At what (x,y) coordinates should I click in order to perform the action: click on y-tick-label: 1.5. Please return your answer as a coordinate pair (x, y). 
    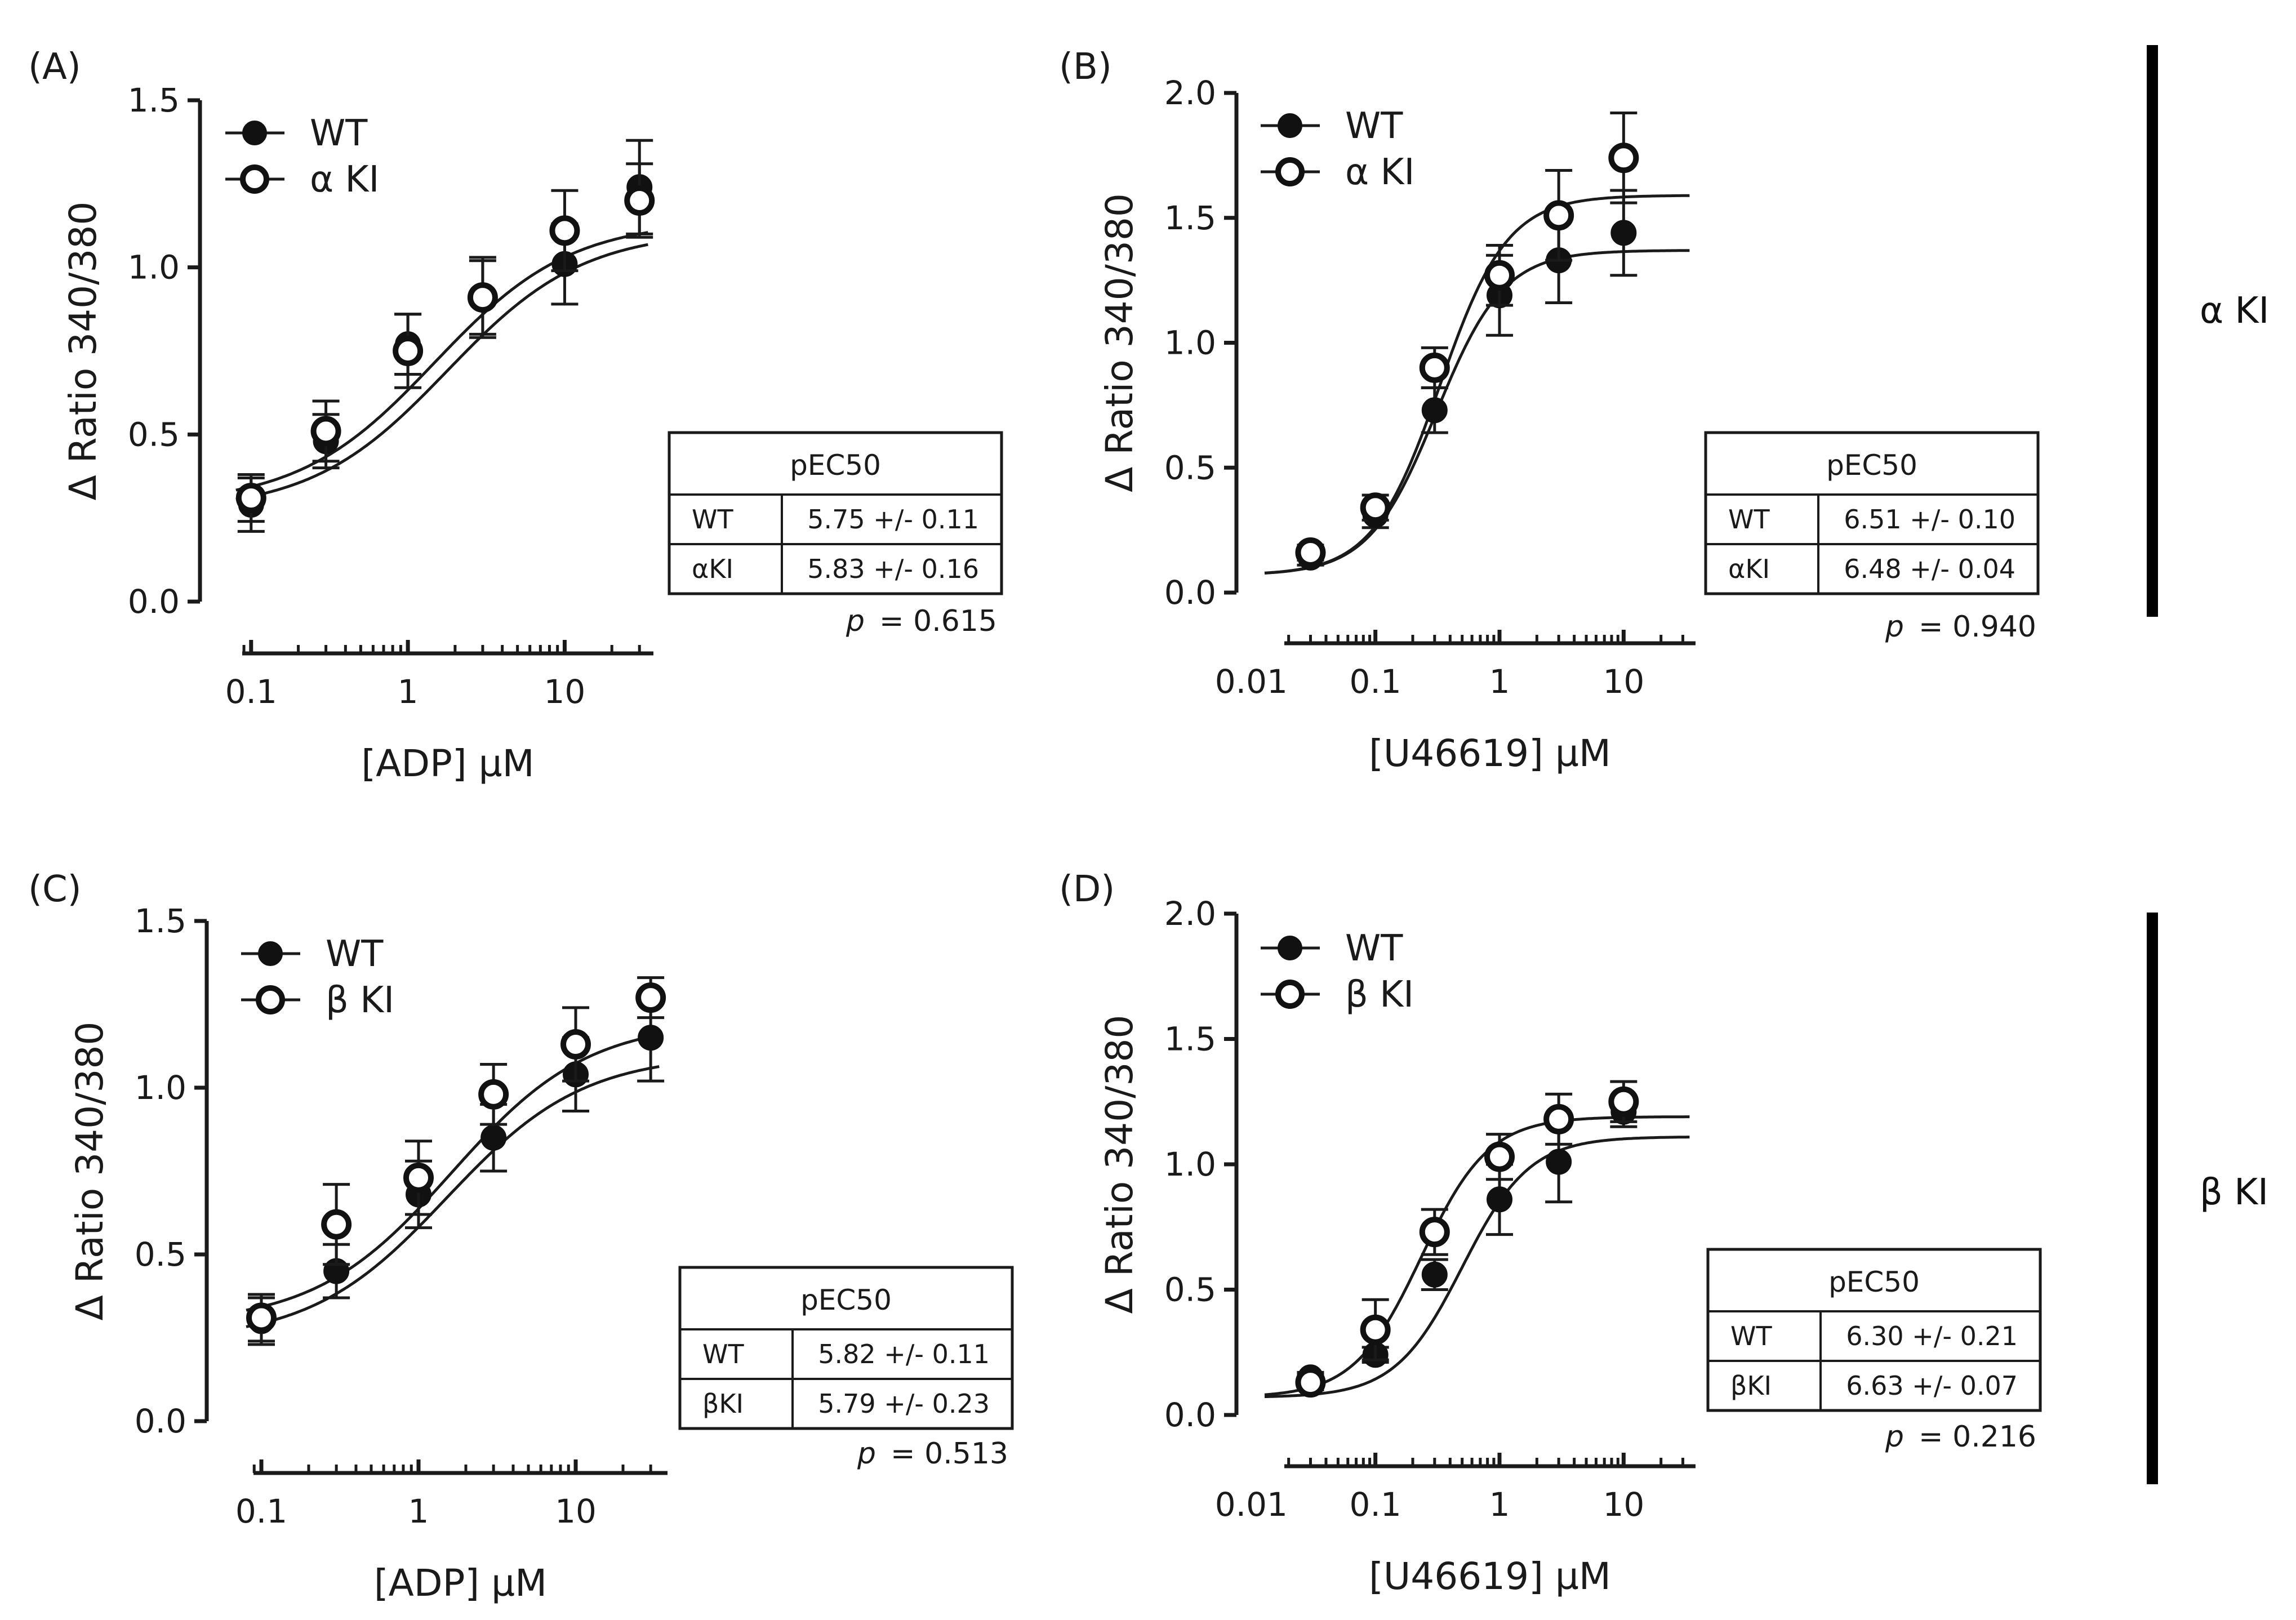
    Looking at the image, I should click on (154, 100).